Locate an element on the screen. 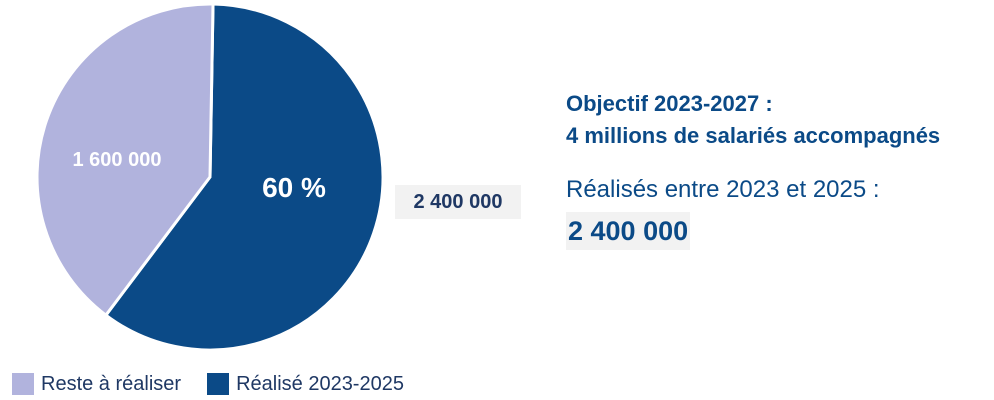  chart-legend: Reste à réaliser Réalisé 2023-2025 is located at coordinates (221, 384).